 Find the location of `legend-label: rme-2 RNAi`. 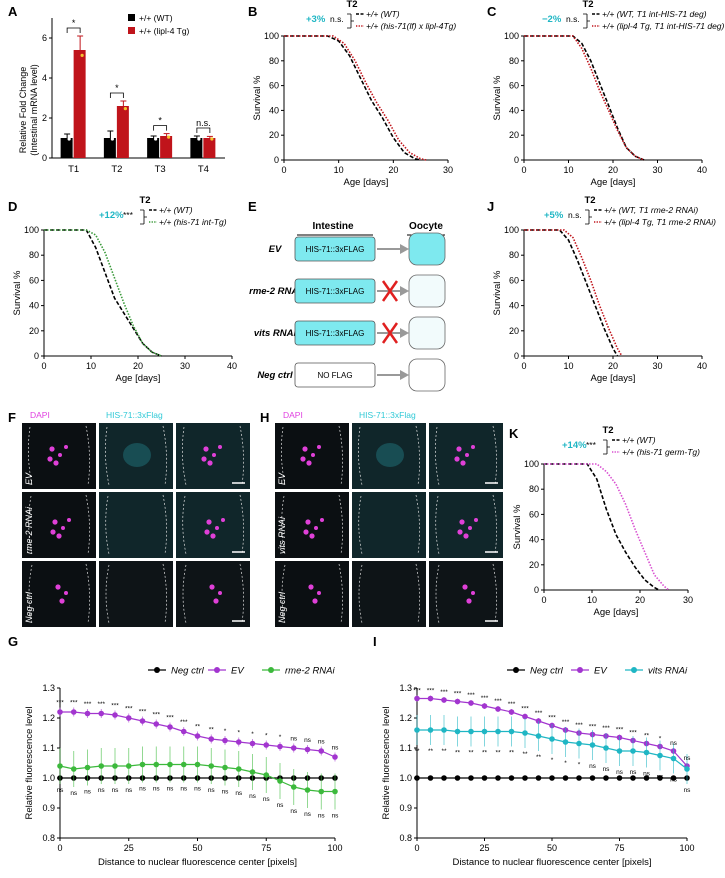

legend-label: rme-2 RNAi is located at coordinates (310, 671).